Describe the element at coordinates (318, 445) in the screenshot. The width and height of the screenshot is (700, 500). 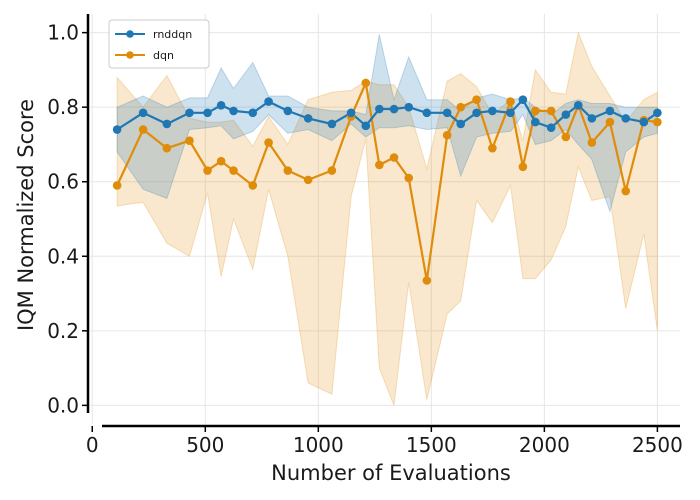
I see `x-tick-label: 1000` at that location.